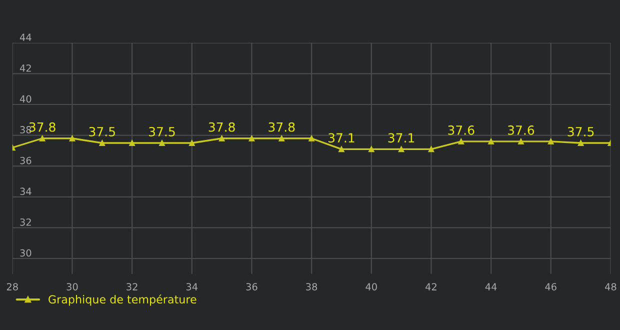 Image resolution: width=620 pixels, height=330 pixels. I want to click on x-tick-label: 38, so click(312, 286).